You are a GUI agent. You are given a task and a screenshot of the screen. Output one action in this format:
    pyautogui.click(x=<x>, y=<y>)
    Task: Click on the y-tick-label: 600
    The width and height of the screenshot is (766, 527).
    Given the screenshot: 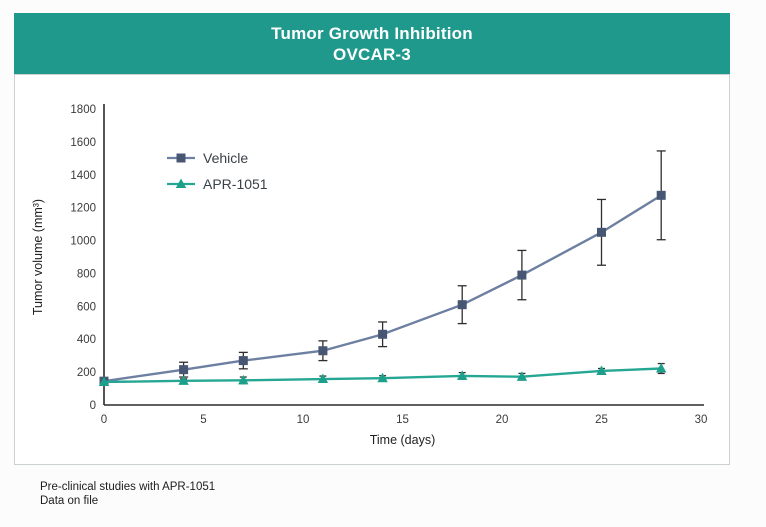 What is the action you would take?
    pyautogui.click(x=86, y=307)
    